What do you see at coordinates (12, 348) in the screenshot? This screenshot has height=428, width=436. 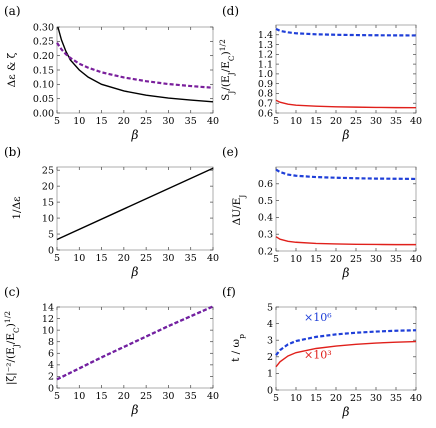 I see `y-axis-label: |ζ|⁻²/(EJ/EC)1/2` at bounding box center [12, 348].